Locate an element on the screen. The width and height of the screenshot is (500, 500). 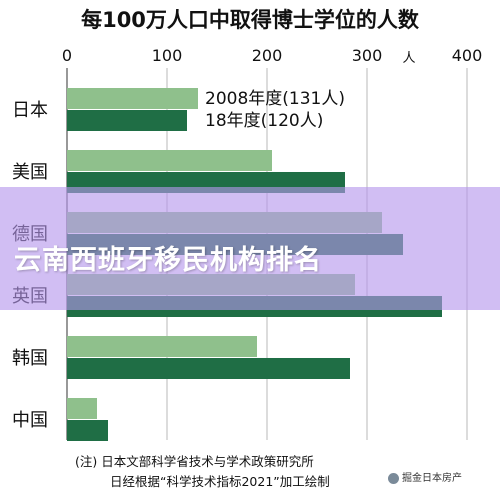
x-tick-label: 0 is located at coordinates (67, 55).